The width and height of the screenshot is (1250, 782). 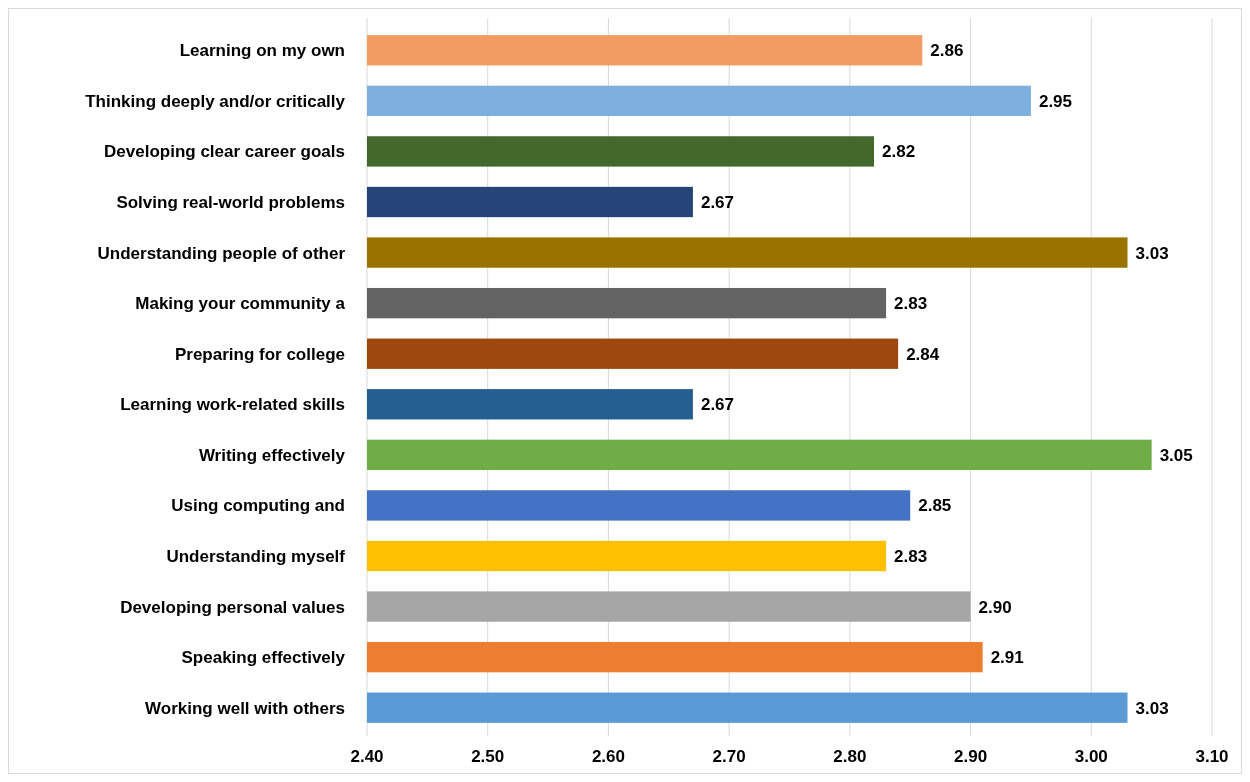 What do you see at coordinates (256, 556) in the screenshot?
I see `y-tick-label: Understanding myself` at bounding box center [256, 556].